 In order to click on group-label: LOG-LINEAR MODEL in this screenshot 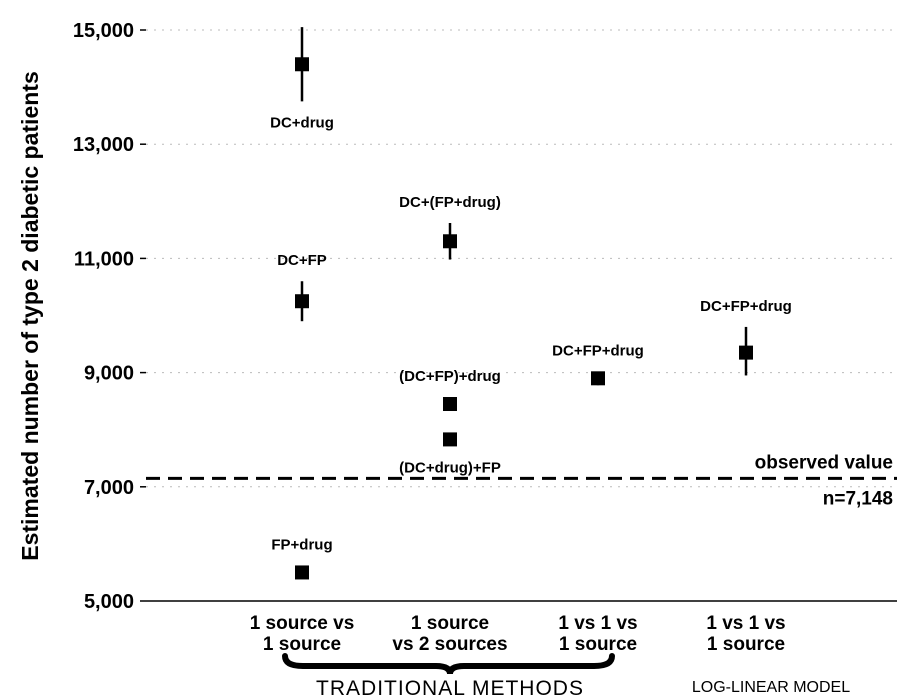, I will do `click(771, 687)`.